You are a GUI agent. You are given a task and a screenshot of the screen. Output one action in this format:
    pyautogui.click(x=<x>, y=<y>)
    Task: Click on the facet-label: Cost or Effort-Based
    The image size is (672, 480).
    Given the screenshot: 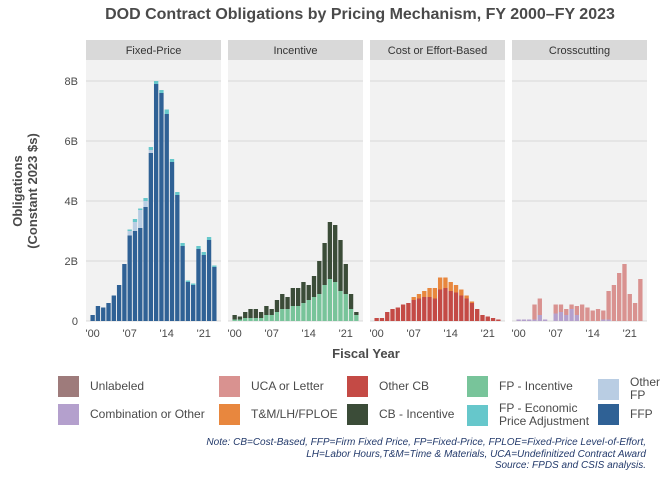 What is the action you would take?
    pyautogui.click(x=437, y=51)
    